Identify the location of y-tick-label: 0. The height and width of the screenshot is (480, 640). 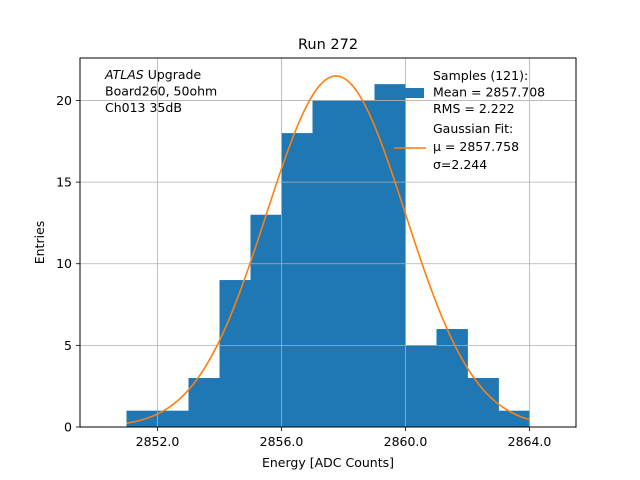
(68, 427).